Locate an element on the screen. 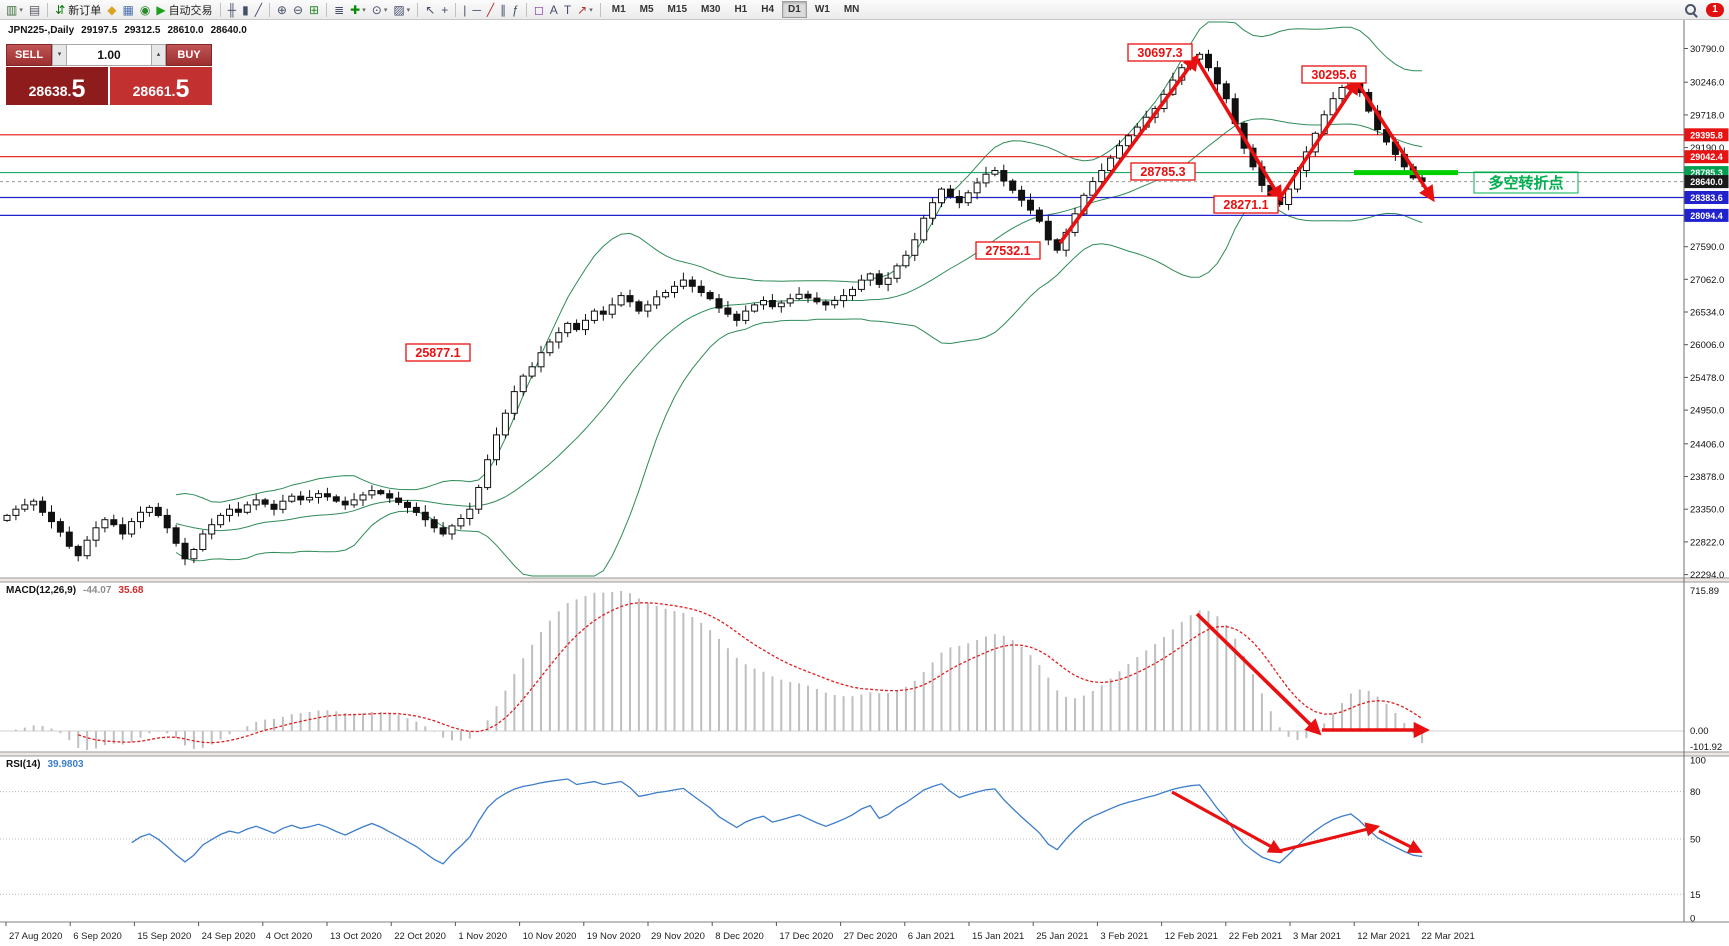  timeframe-m30: M30 is located at coordinates (711, 9).